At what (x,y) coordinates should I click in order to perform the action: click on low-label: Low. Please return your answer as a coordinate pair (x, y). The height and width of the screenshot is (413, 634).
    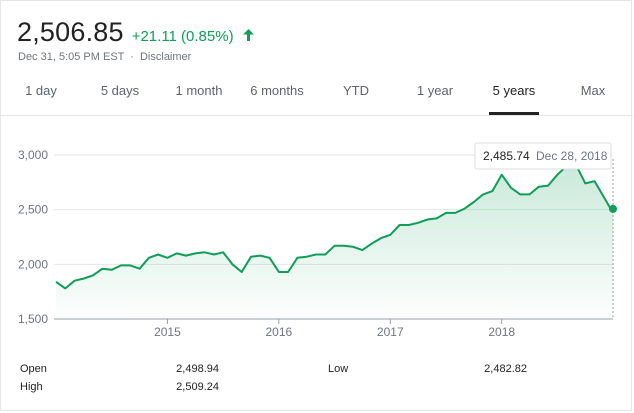
    Looking at the image, I should click on (338, 369).